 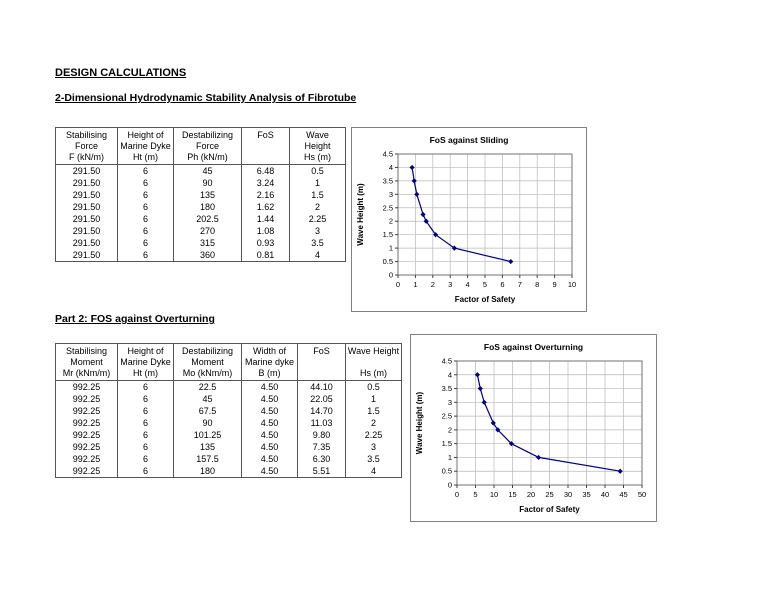 I want to click on svg-text: 8, so click(x=537, y=284).